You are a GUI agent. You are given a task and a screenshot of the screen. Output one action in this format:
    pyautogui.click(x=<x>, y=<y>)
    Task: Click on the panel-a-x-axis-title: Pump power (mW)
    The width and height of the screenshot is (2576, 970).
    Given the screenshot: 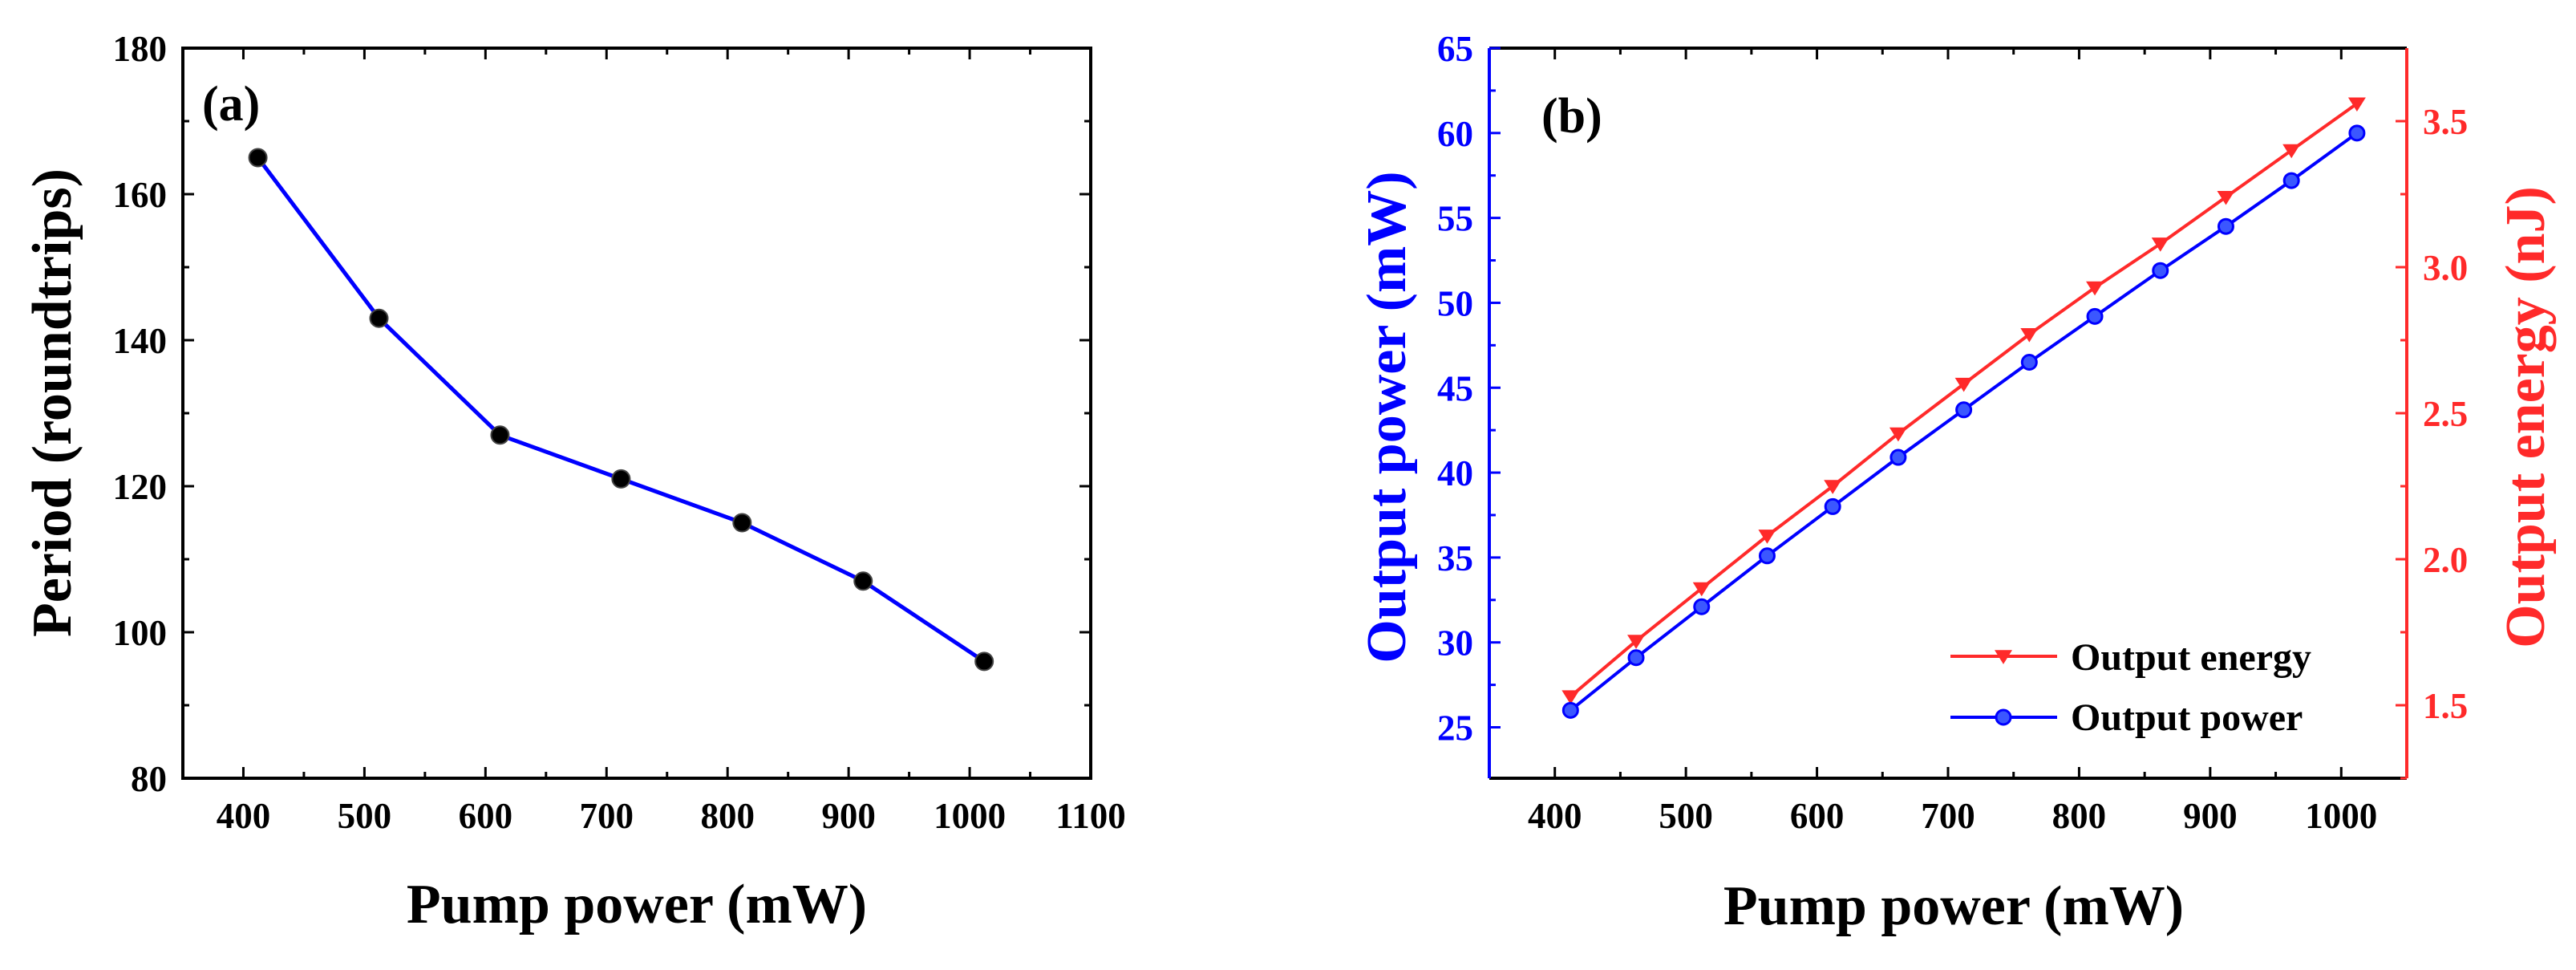 What is the action you would take?
    pyautogui.click(x=637, y=905)
    